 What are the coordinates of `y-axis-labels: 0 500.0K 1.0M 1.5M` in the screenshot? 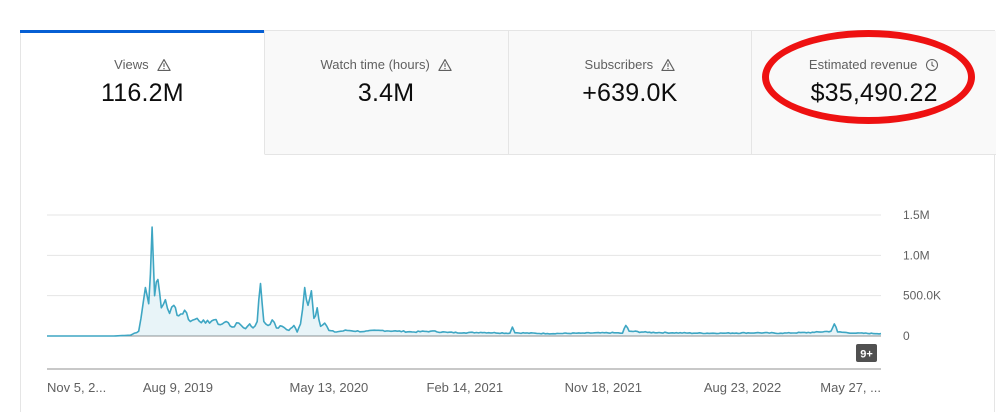 It's located at (922, 275).